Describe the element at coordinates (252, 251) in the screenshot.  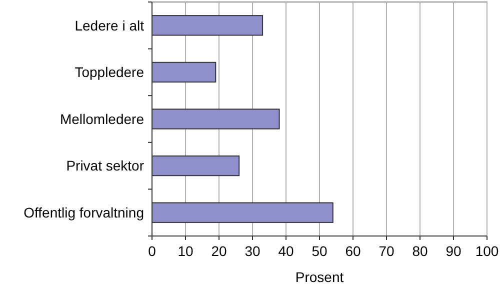
I see `x-tick-label: 30` at that location.